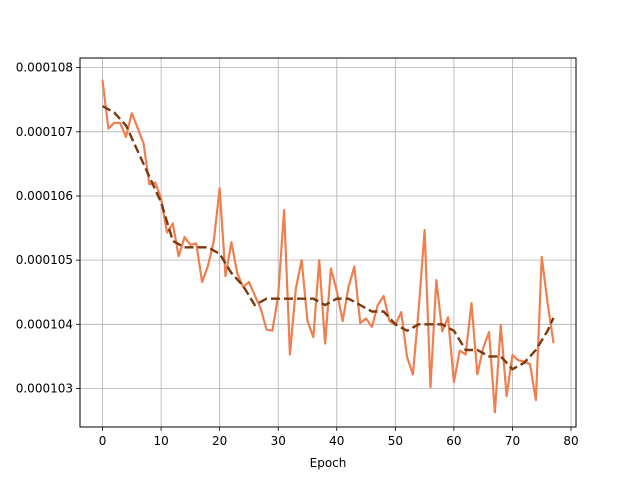  I want to click on x-tick-label: 80, so click(570, 441).